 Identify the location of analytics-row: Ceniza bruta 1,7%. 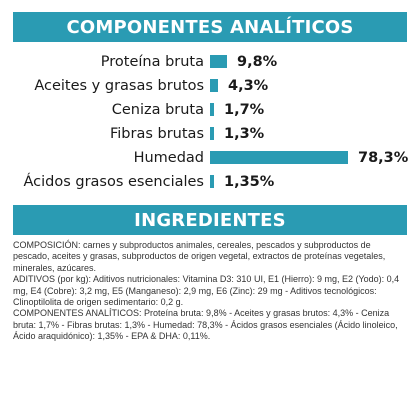
(210, 110).